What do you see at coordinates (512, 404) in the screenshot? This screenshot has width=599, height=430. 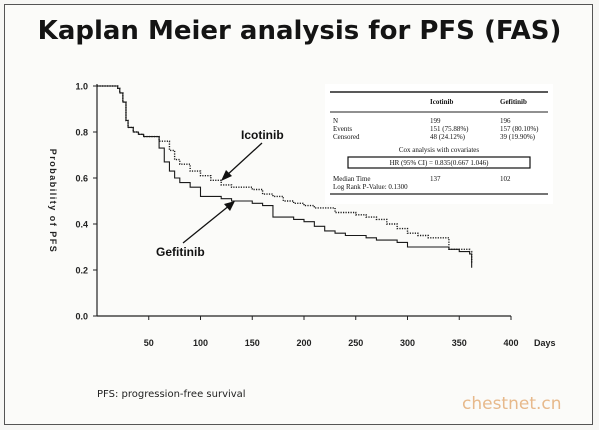 I see `watermark: chestnet.cn` at bounding box center [512, 404].